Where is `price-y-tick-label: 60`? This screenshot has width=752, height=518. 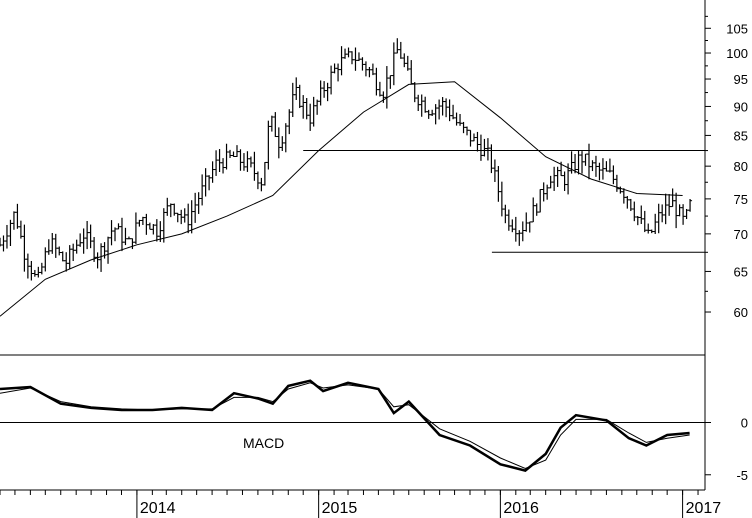
price-y-tick-label: 60 is located at coordinates (741, 312).